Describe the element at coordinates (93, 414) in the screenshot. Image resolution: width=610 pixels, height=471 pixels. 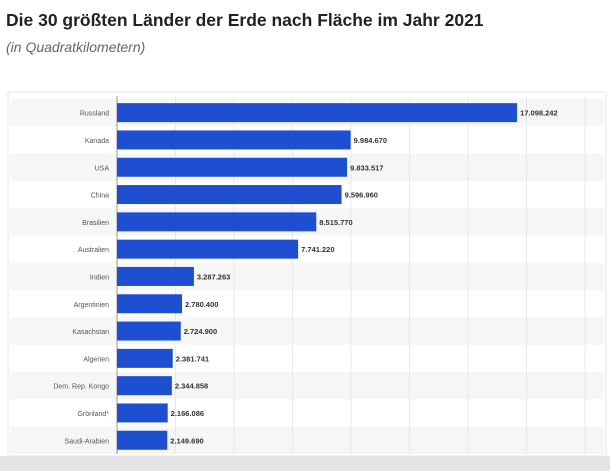
I see `category-label: Grönland*` at that location.